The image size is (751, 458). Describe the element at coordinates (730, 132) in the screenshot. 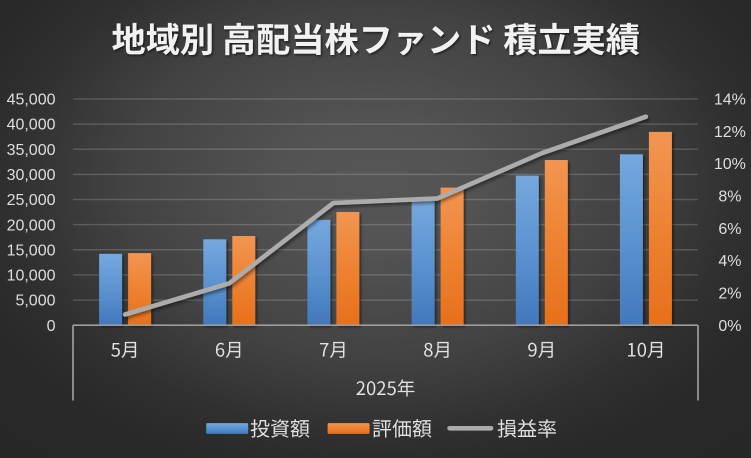

I see `svg-text: 12%` at that location.